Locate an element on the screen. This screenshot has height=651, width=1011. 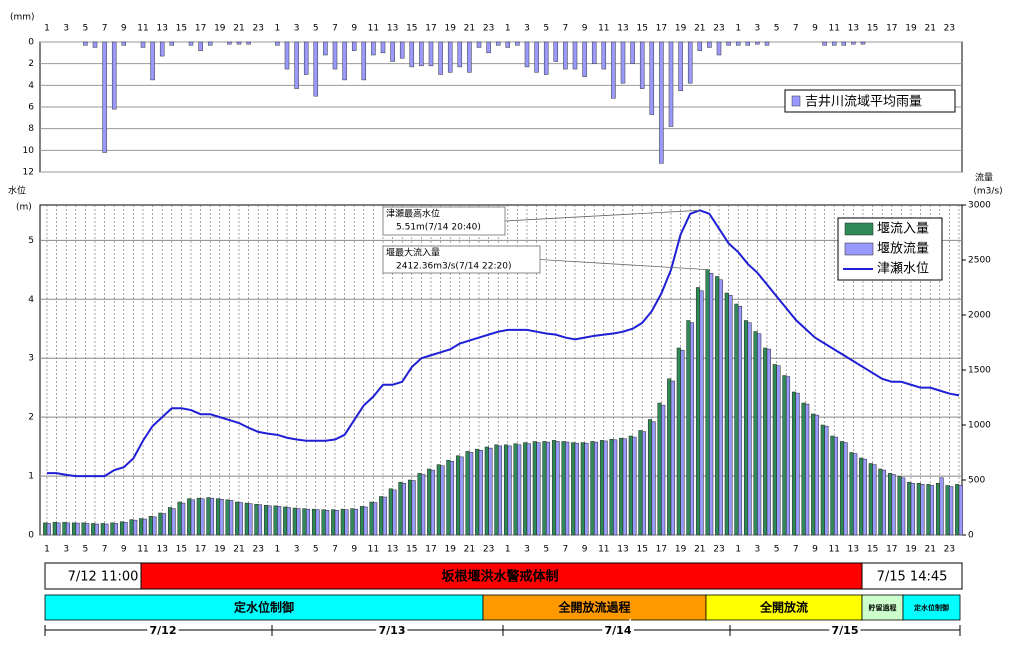
legend-label: 吉井川流域平均雨量 is located at coordinates (863, 102).